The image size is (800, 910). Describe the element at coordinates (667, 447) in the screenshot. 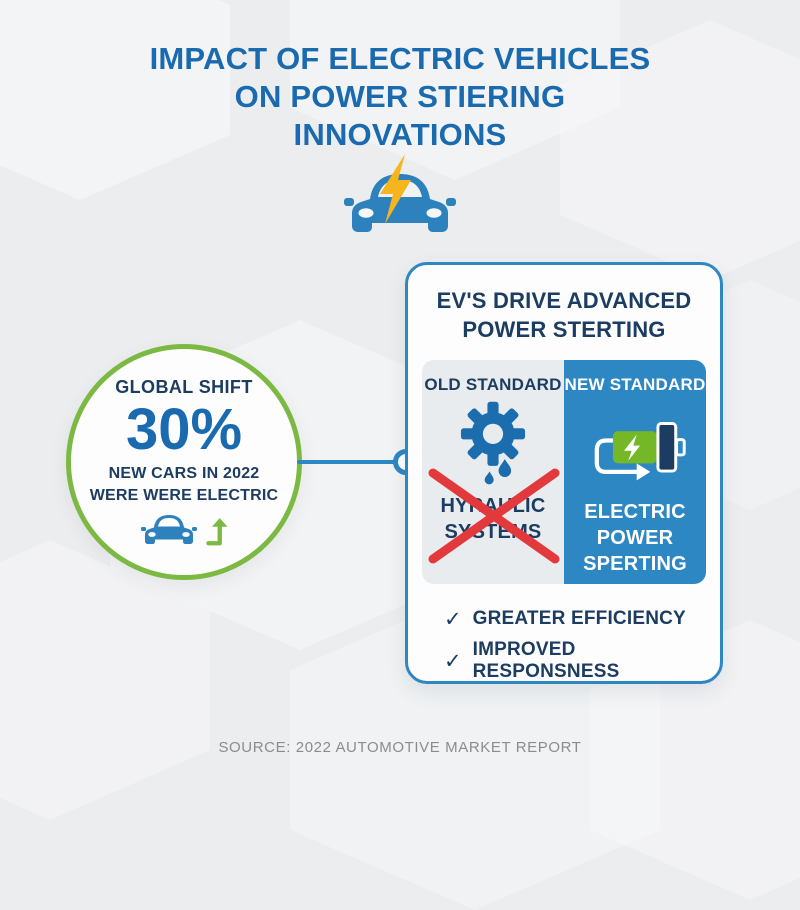

I see `battery-cap` at that location.